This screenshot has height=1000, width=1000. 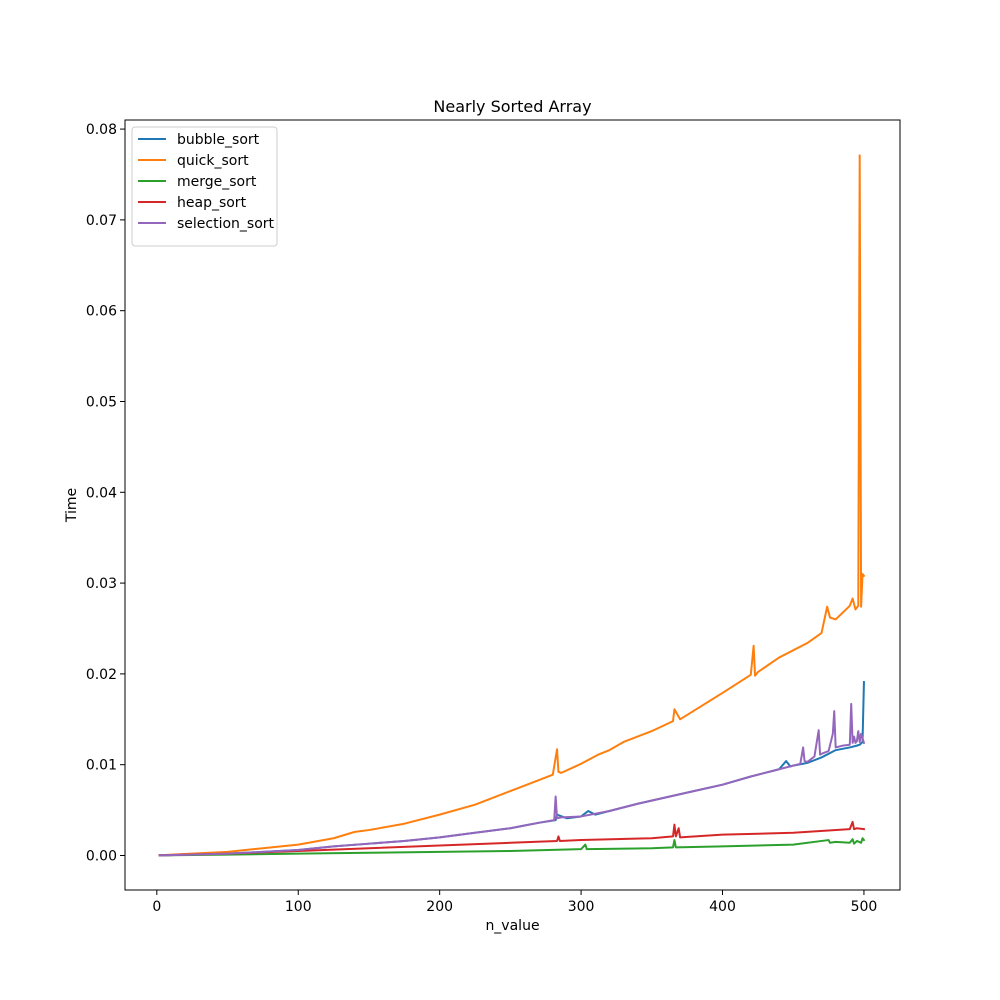 I want to click on y-tick-label: 0.05, so click(x=101, y=402).